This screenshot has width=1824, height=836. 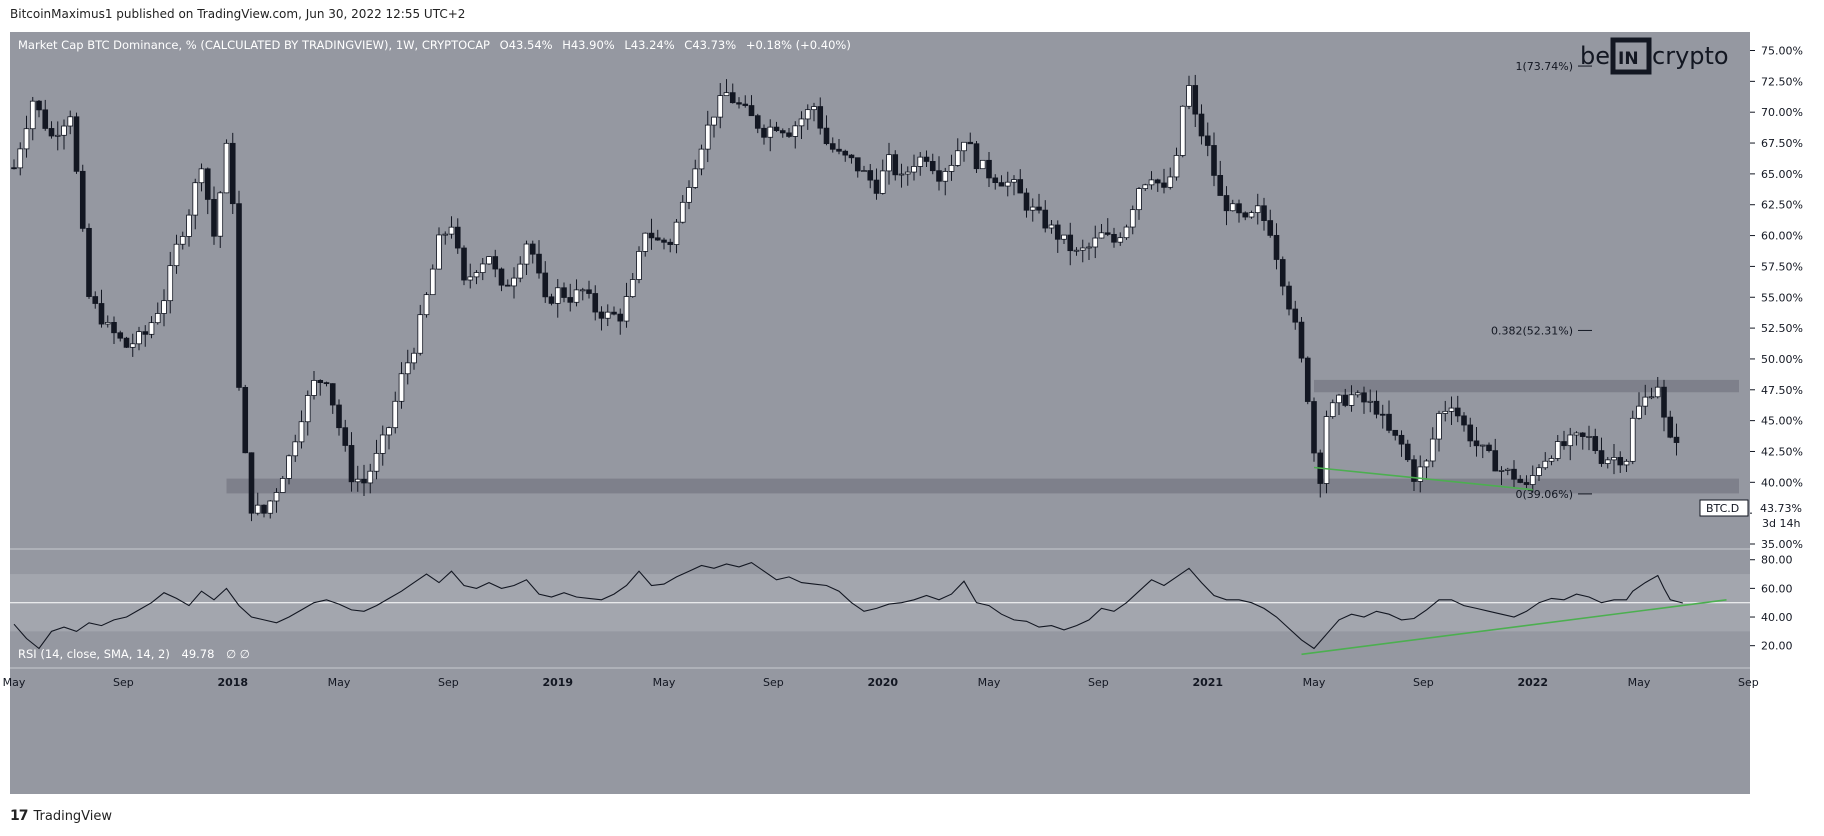 I want to click on last-price: 43.73%, so click(x=1781, y=508).